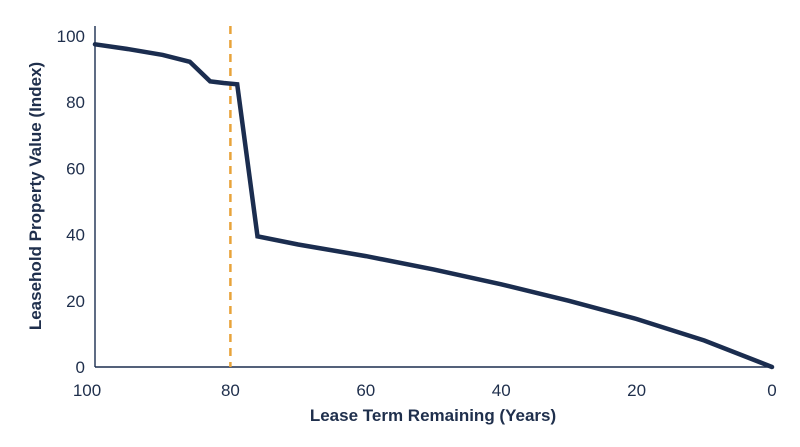 This screenshot has height=447, width=800. Describe the element at coordinates (75, 102) in the screenshot. I see `y-tick-label: 80` at that location.